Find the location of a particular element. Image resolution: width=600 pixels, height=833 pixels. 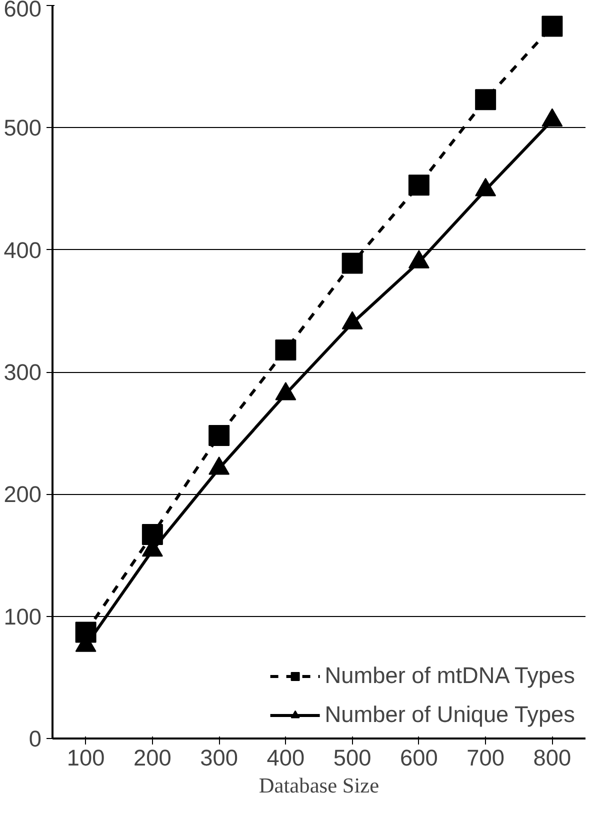

x-tick-label: 800 is located at coordinates (552, 757).